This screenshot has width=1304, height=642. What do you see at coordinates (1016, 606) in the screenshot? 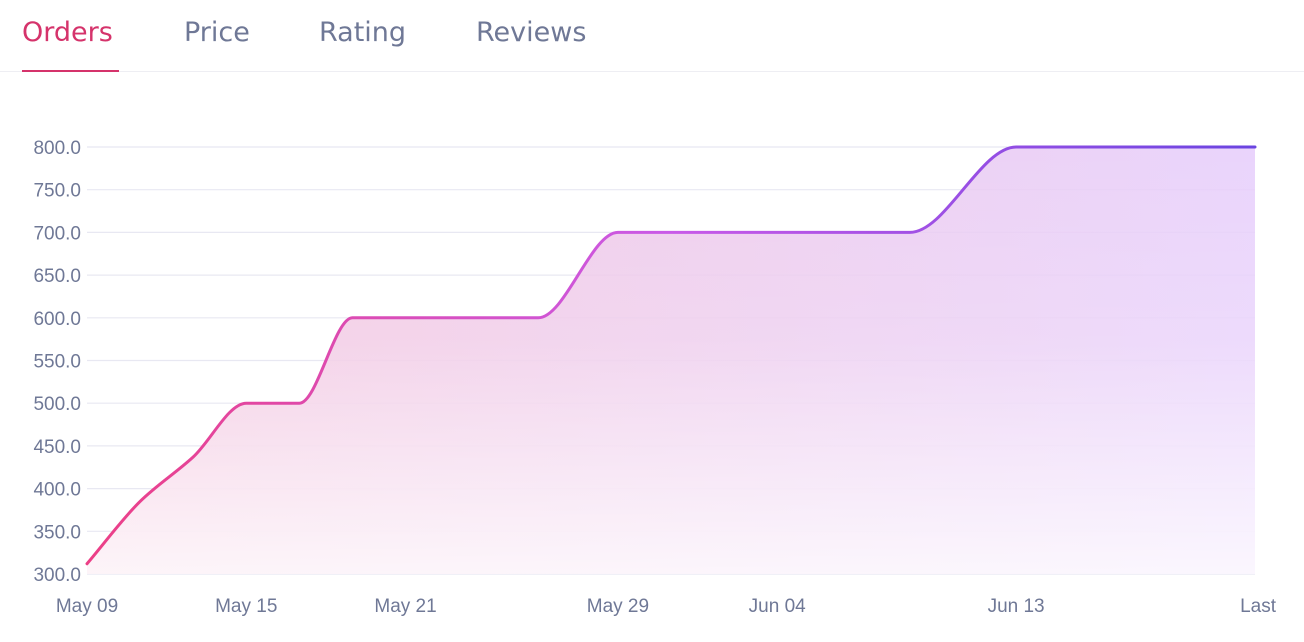
I see `x-tick-label: Jun 13` at bounding box center [1016, 606].